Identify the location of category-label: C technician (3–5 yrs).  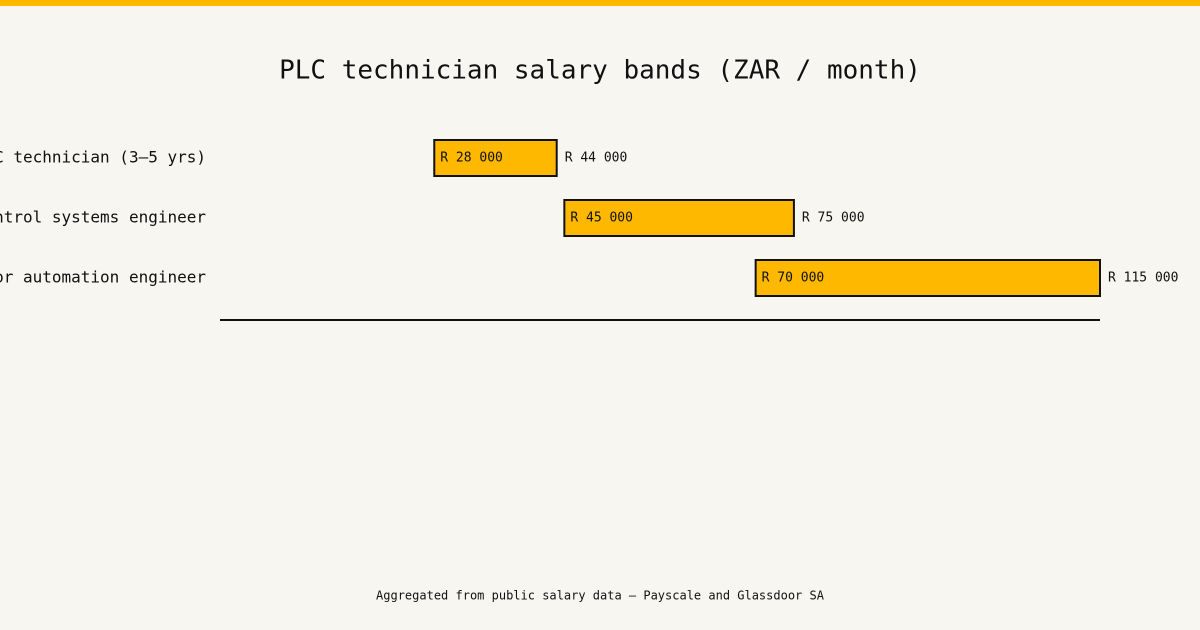
(103, 157).